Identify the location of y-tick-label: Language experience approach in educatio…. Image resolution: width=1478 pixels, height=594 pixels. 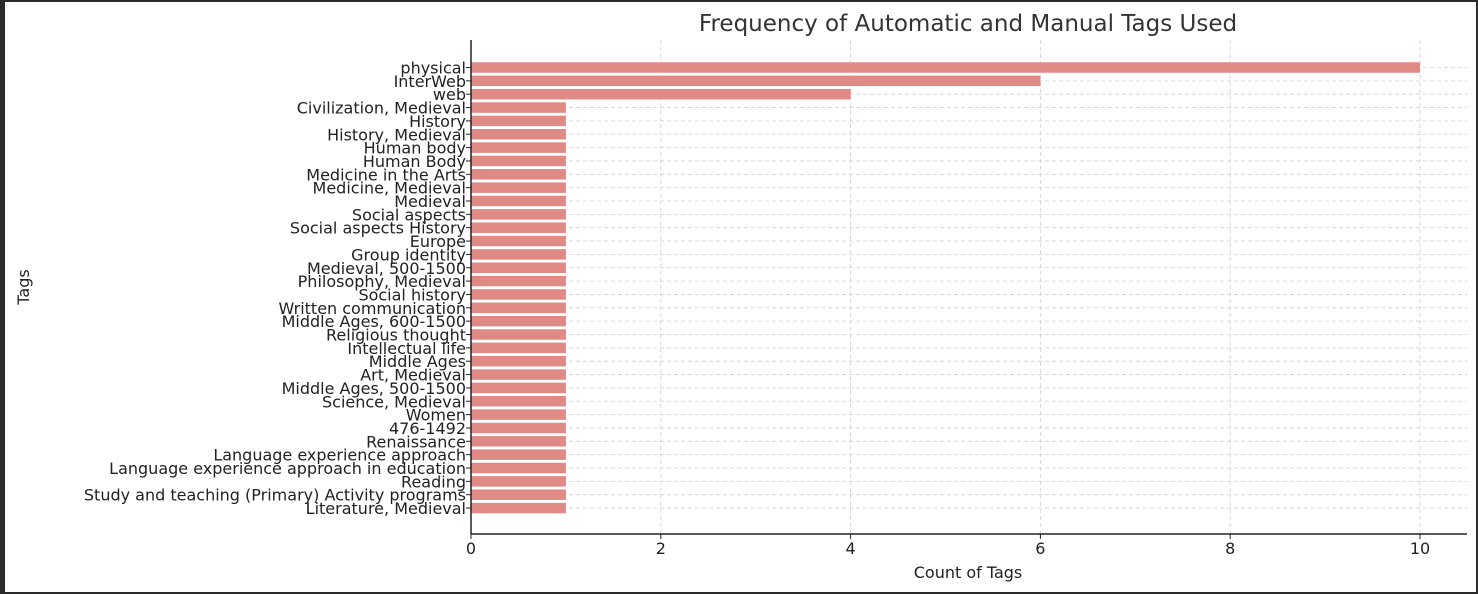
(287, 468).